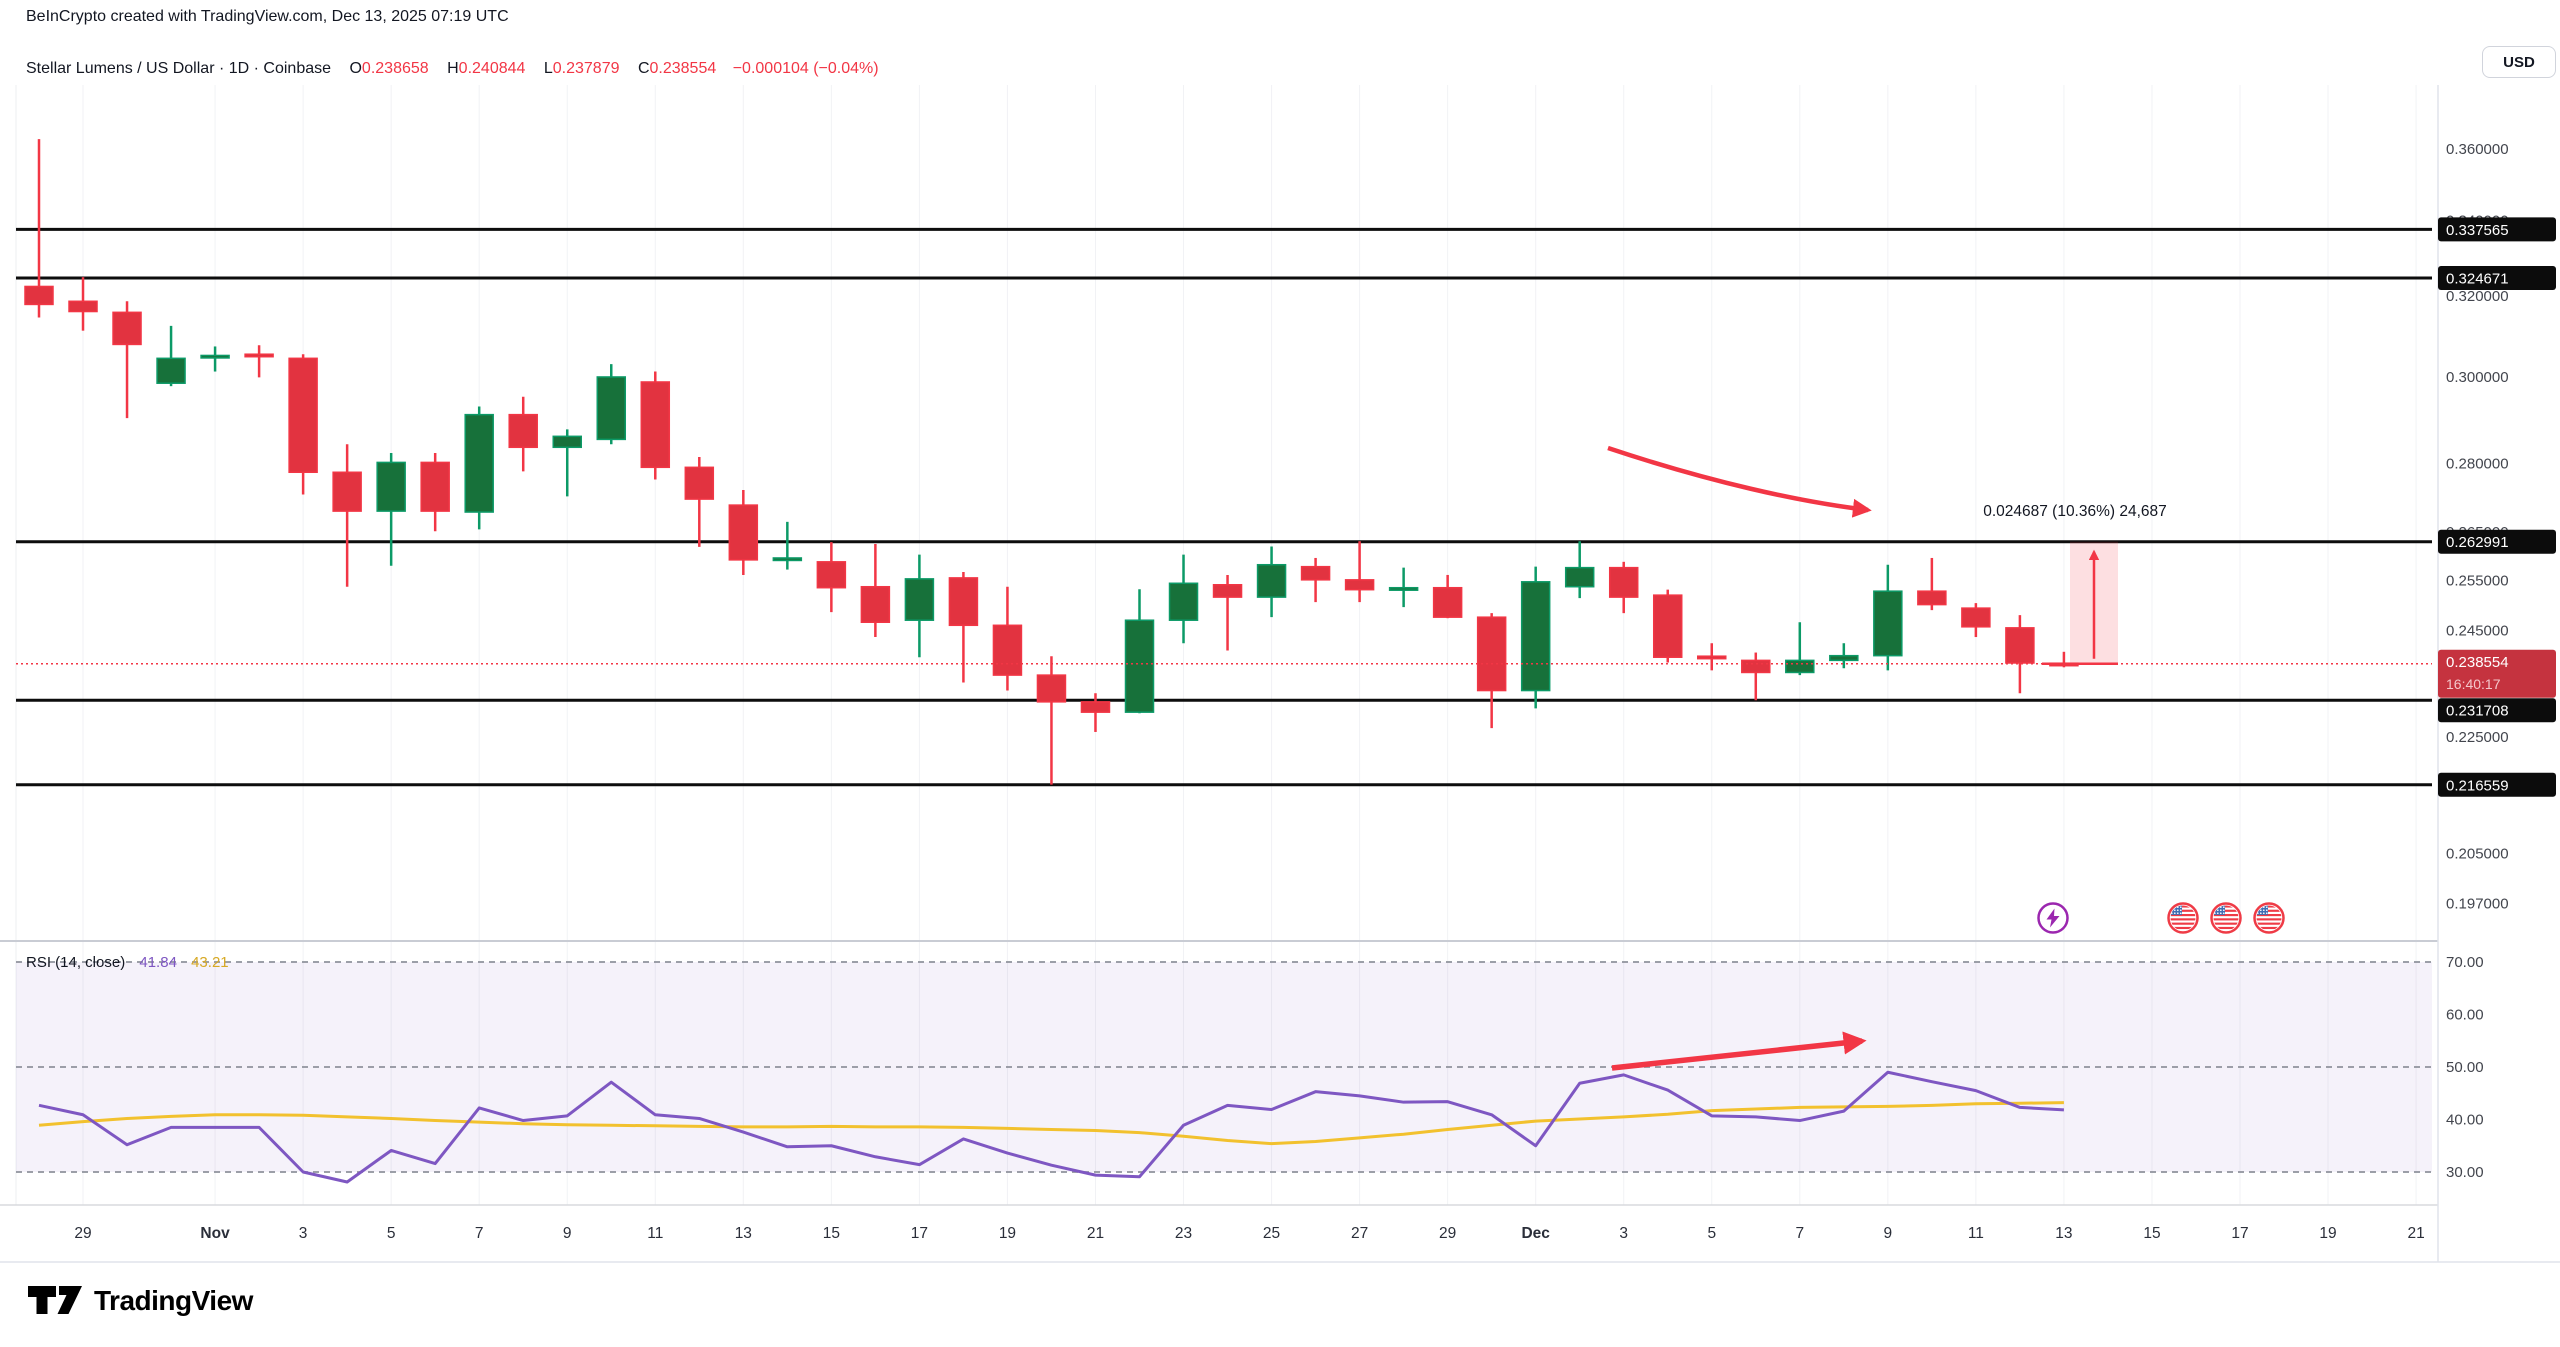 The width and height of the screenshot is (2560, 1347). Describe the element at coordinates (2497, 673) in the screenshot. I see `current-price-label` at that location.